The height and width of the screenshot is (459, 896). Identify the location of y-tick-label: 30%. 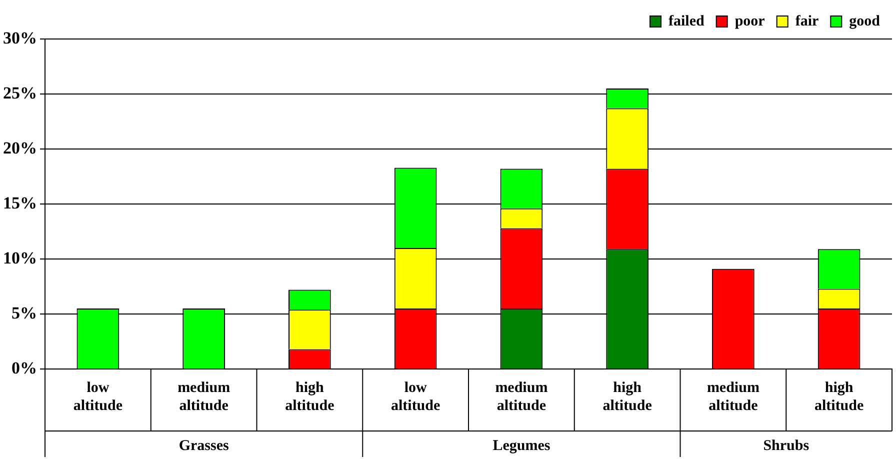
(20, 38).